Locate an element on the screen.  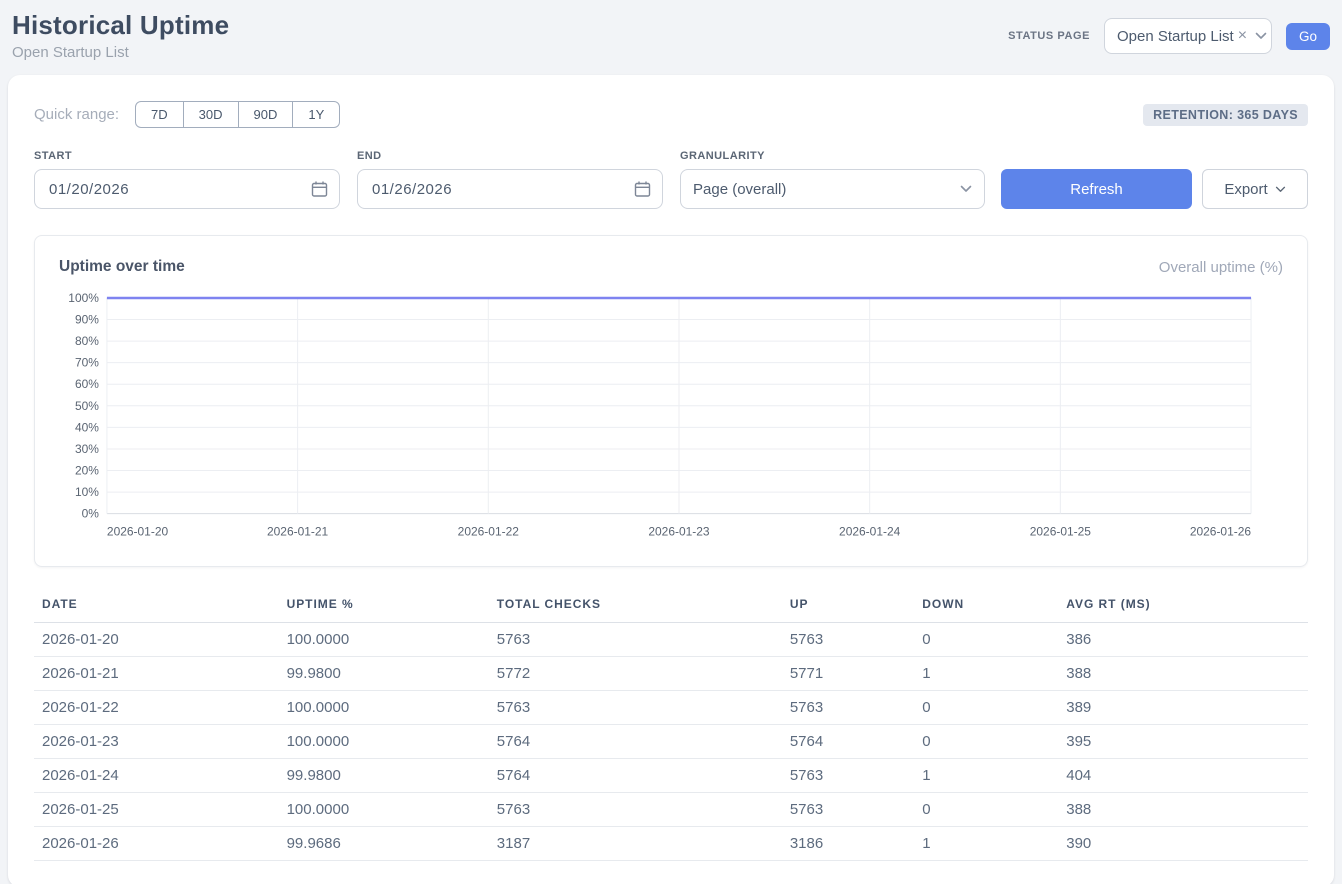
quick-range-button-1y: 1Y is located at coordinates (317, 114).